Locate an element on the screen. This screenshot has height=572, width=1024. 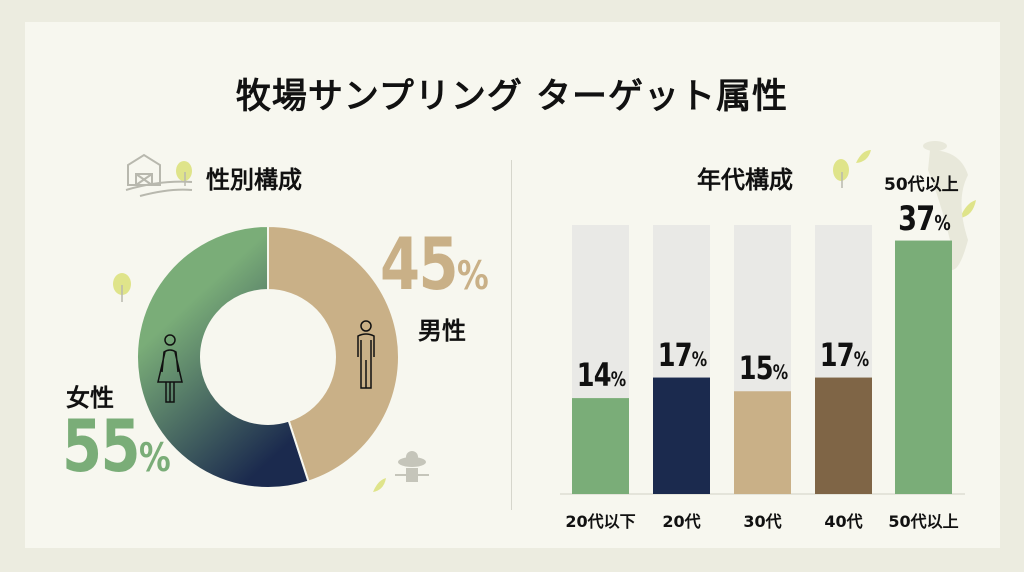
male-person-icon is located at coordinates (366, 354).